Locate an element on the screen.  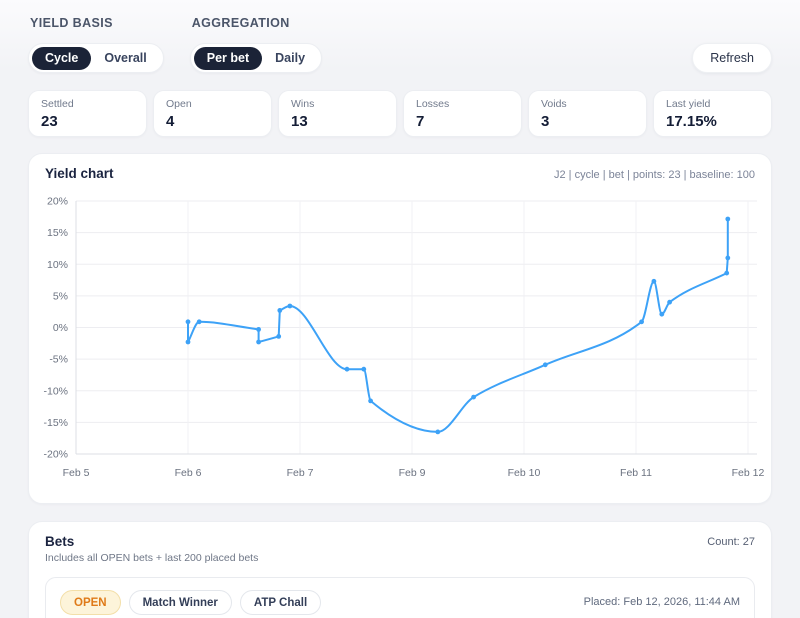
market-badge: Match Winner is located at coordinates (180, 602).